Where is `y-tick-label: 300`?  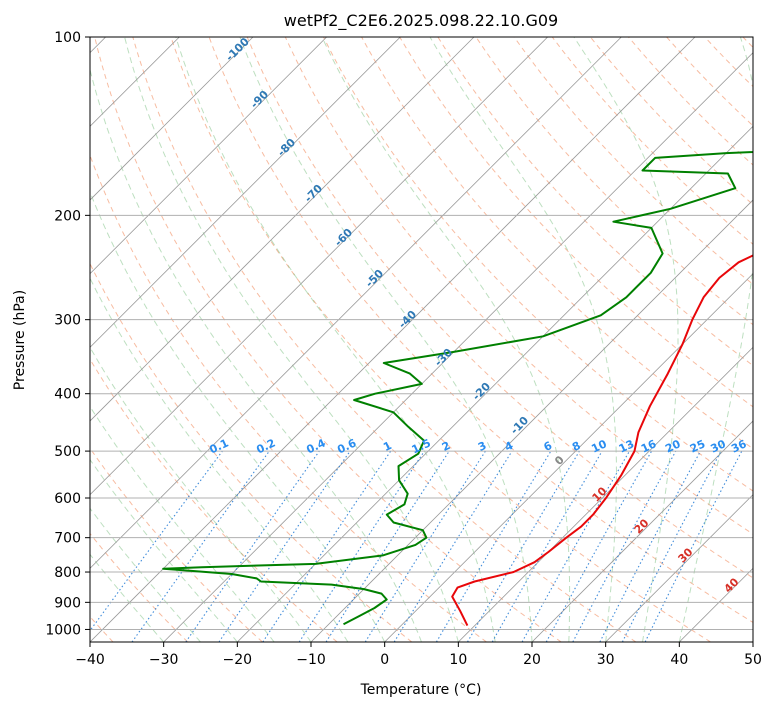
y-tick-label: 300 is located at coordinates (67, 321).